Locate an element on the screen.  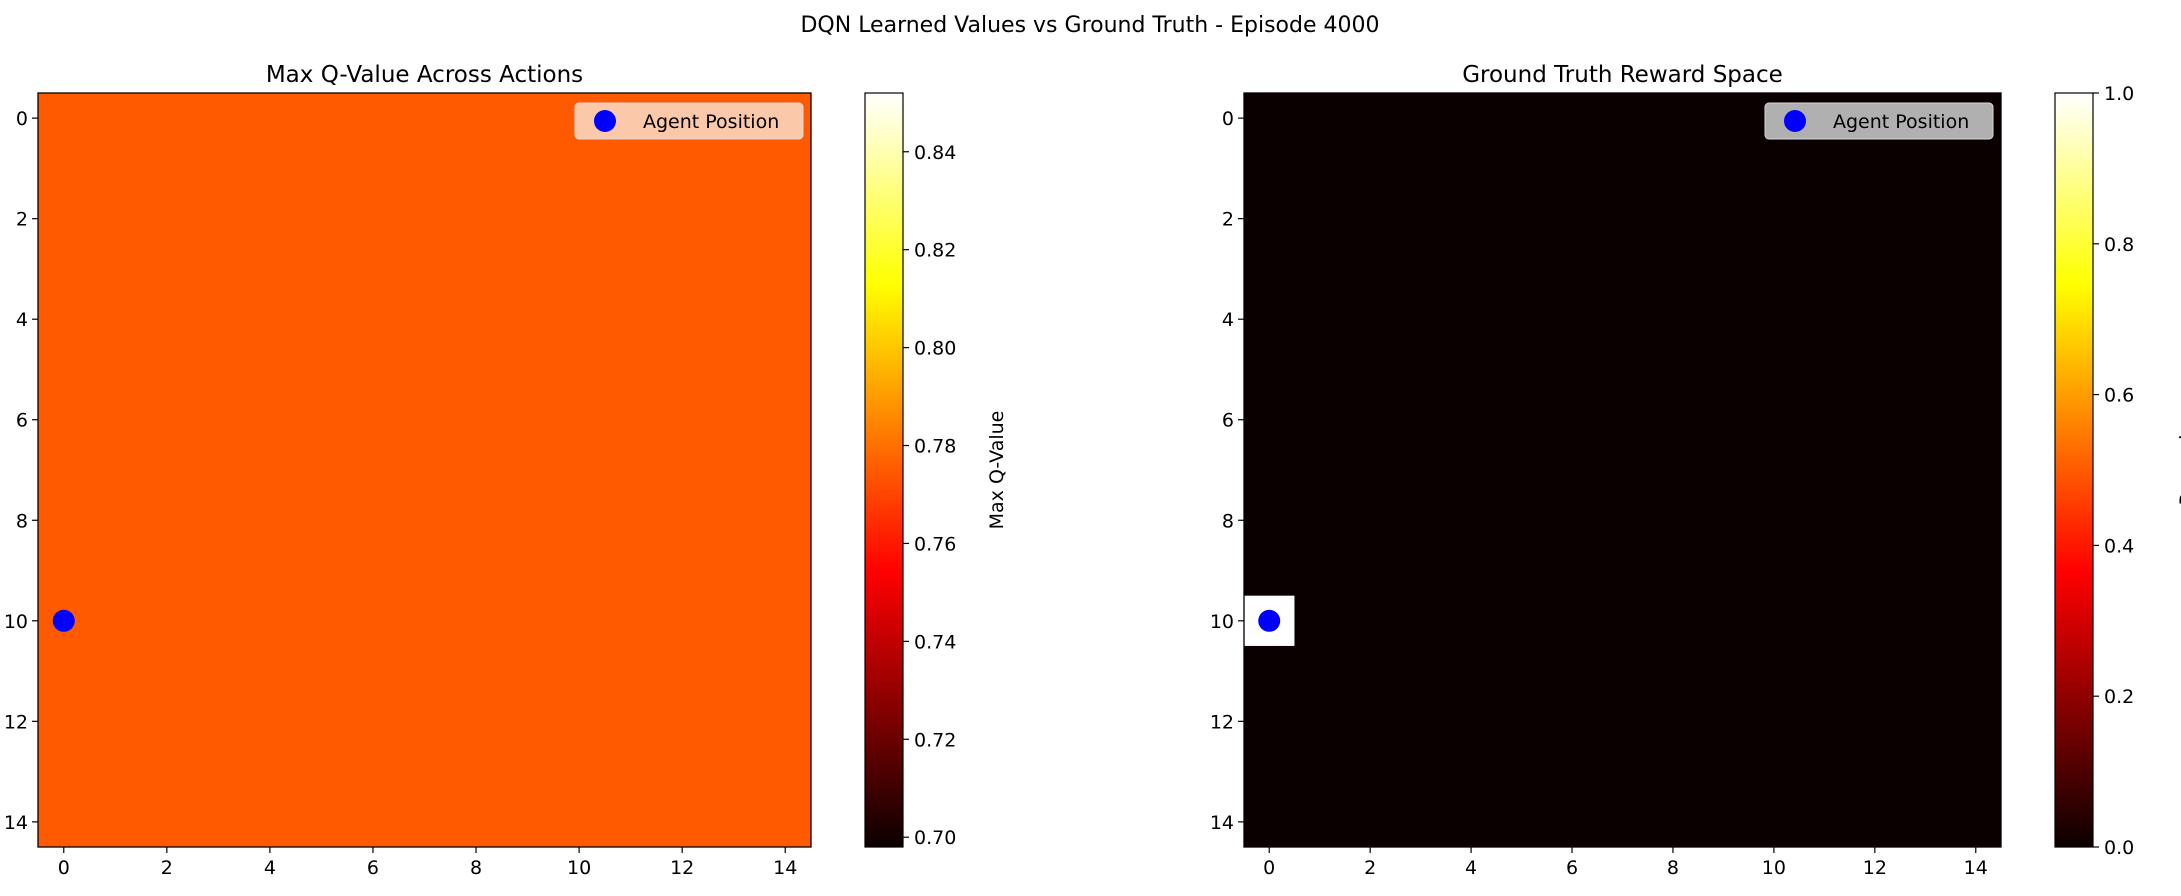
colorbar-tick-label: 0.70 is located at coordinates (935, 838).